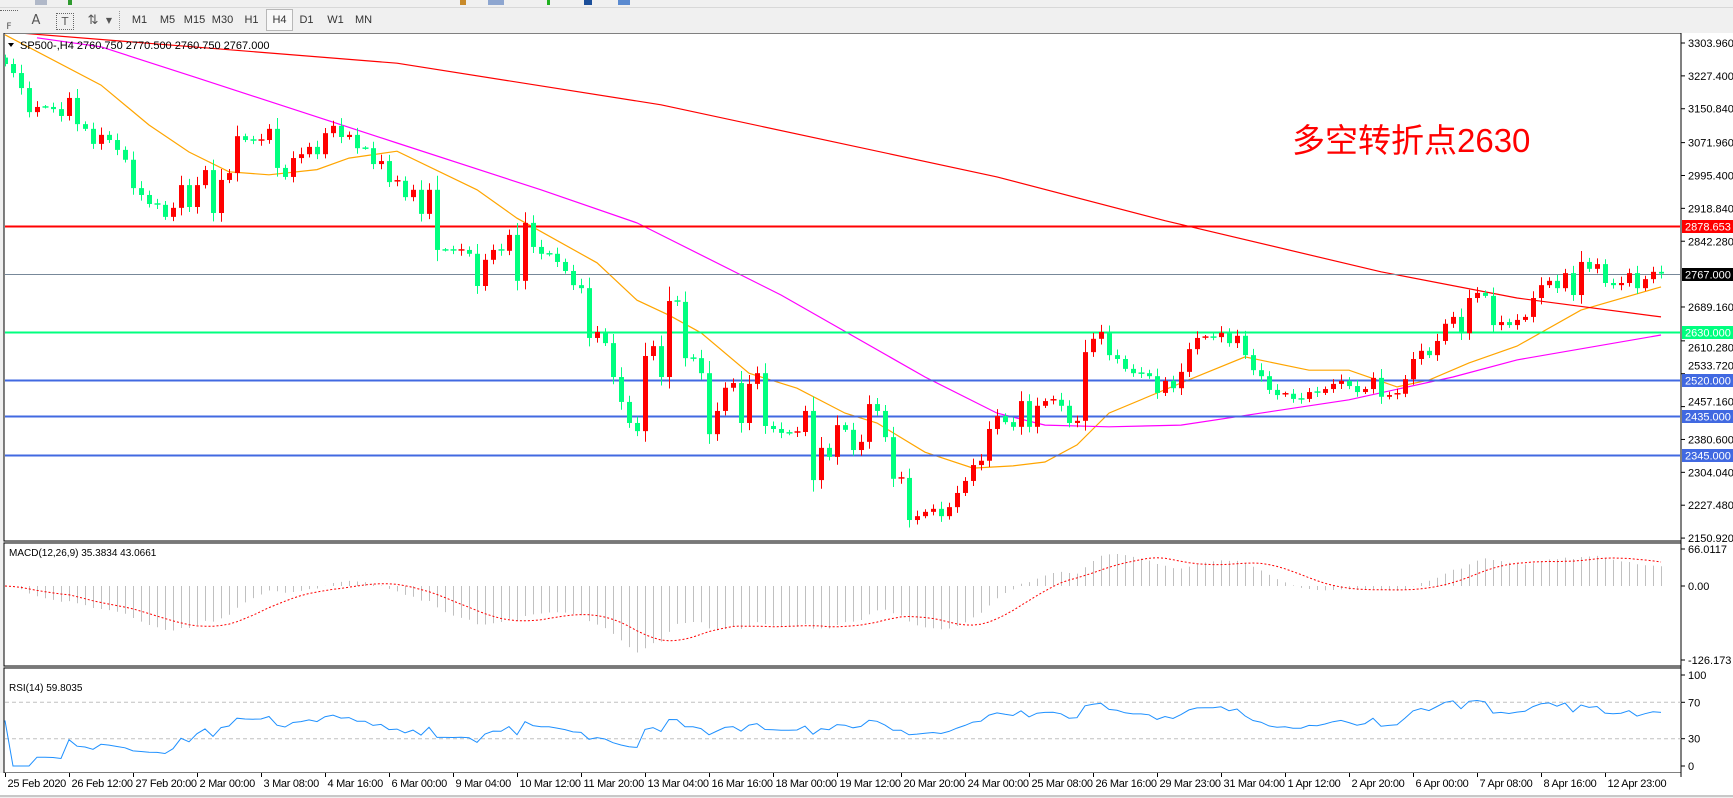 Image resolution: width=1733 pixels, height=798 pixels. I want to click on grid-icon: F, so click(9, 21).